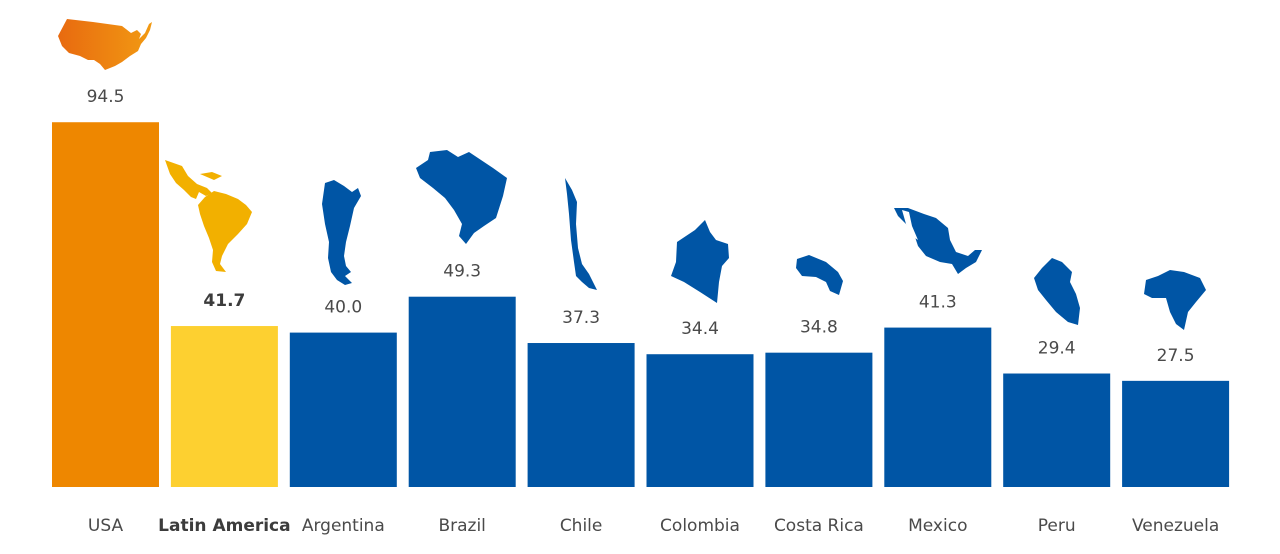 This screenshot has height=554, width=1280. I want to click on mexico-map-icon, so click(938, 241).